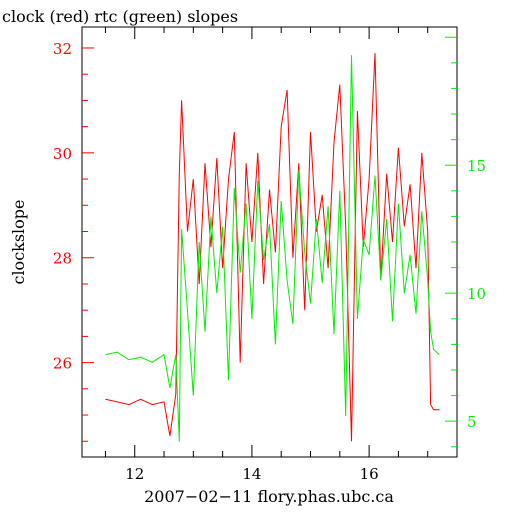 Image resolution: width=512 pixels, height=512 pixels. I want to click on y-right-tick-label: 5, so click(472, 422).